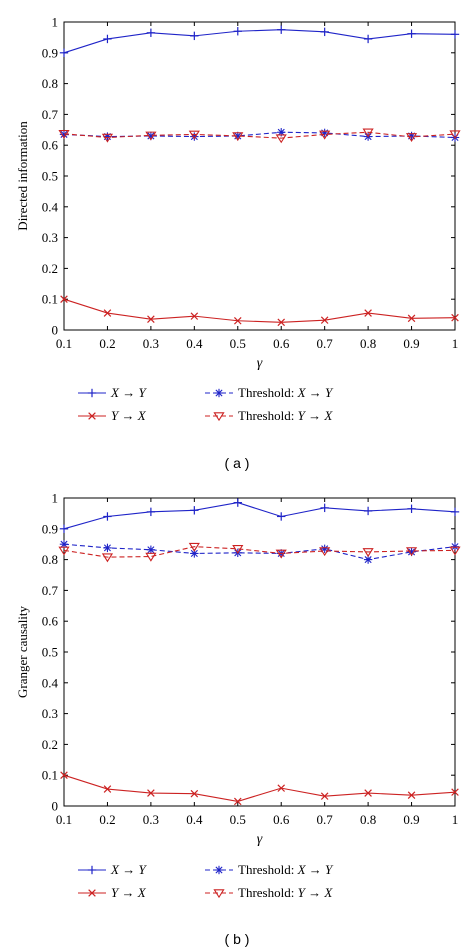  I want to click on panel-caption: ( b ), so click(237, 939).